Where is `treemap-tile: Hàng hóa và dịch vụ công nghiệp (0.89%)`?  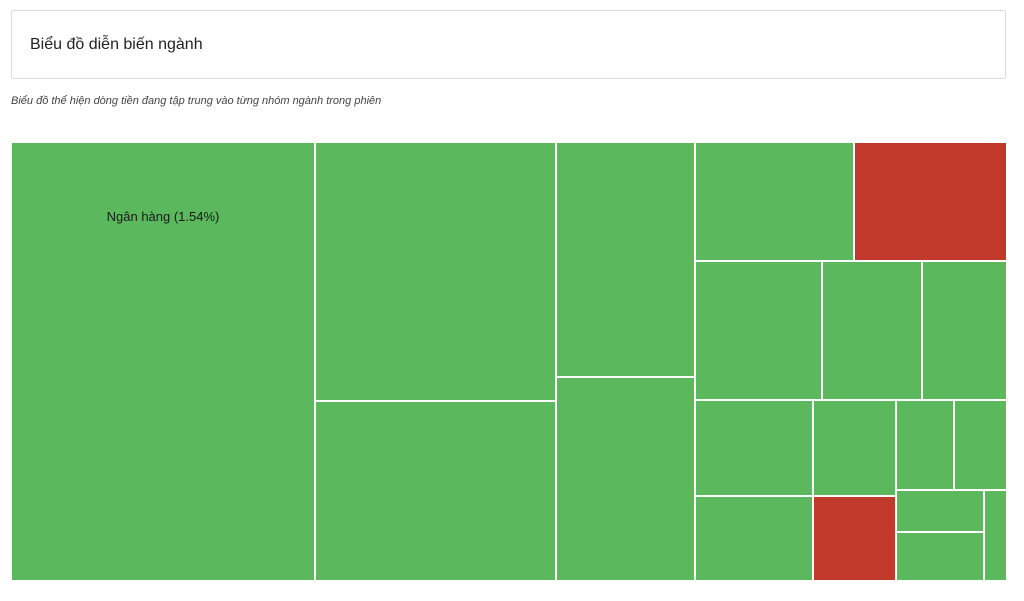 treemap-tile: Hàng hóa và dịch vụ công nghiệp (0.89%) is located at coordinates (625, 479).